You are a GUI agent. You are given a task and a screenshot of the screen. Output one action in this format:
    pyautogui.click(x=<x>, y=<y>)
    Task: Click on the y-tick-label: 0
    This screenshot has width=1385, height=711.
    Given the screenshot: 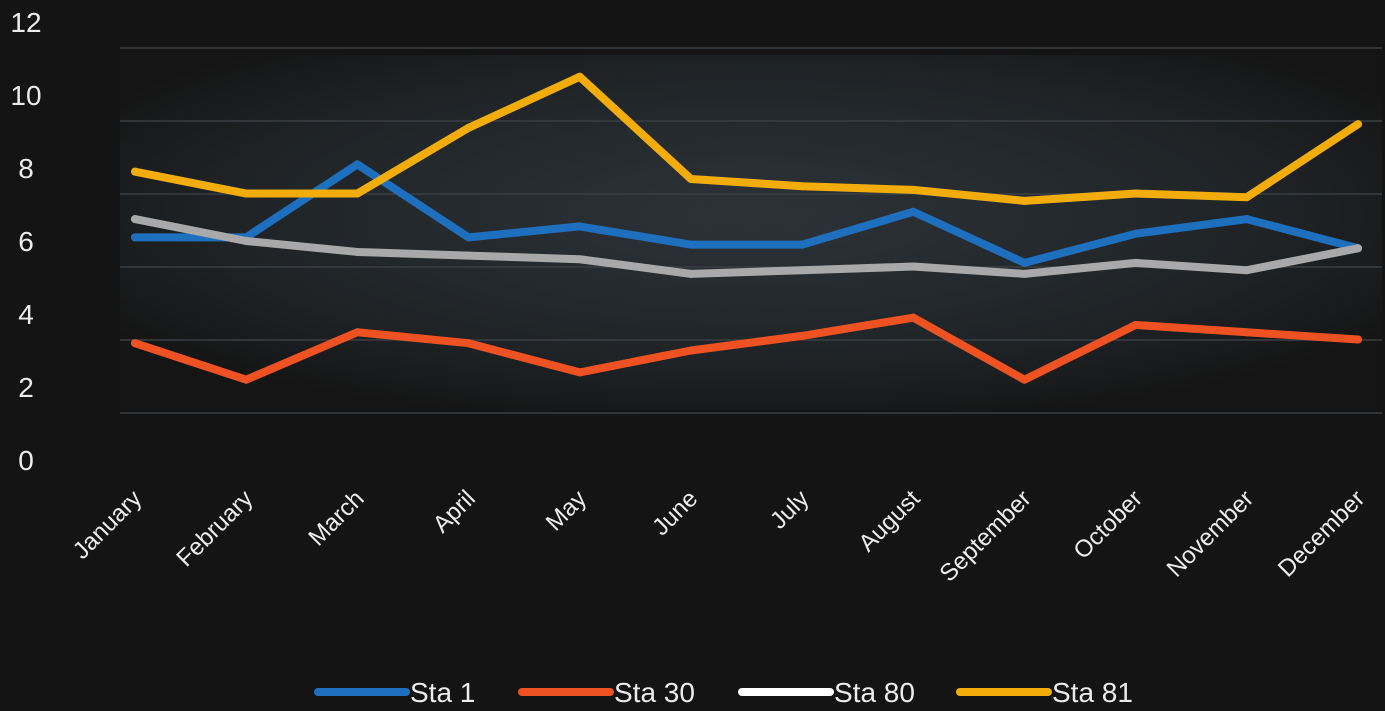 What is the action you would take?
    pyautogui.click(x=26, y=460)
    